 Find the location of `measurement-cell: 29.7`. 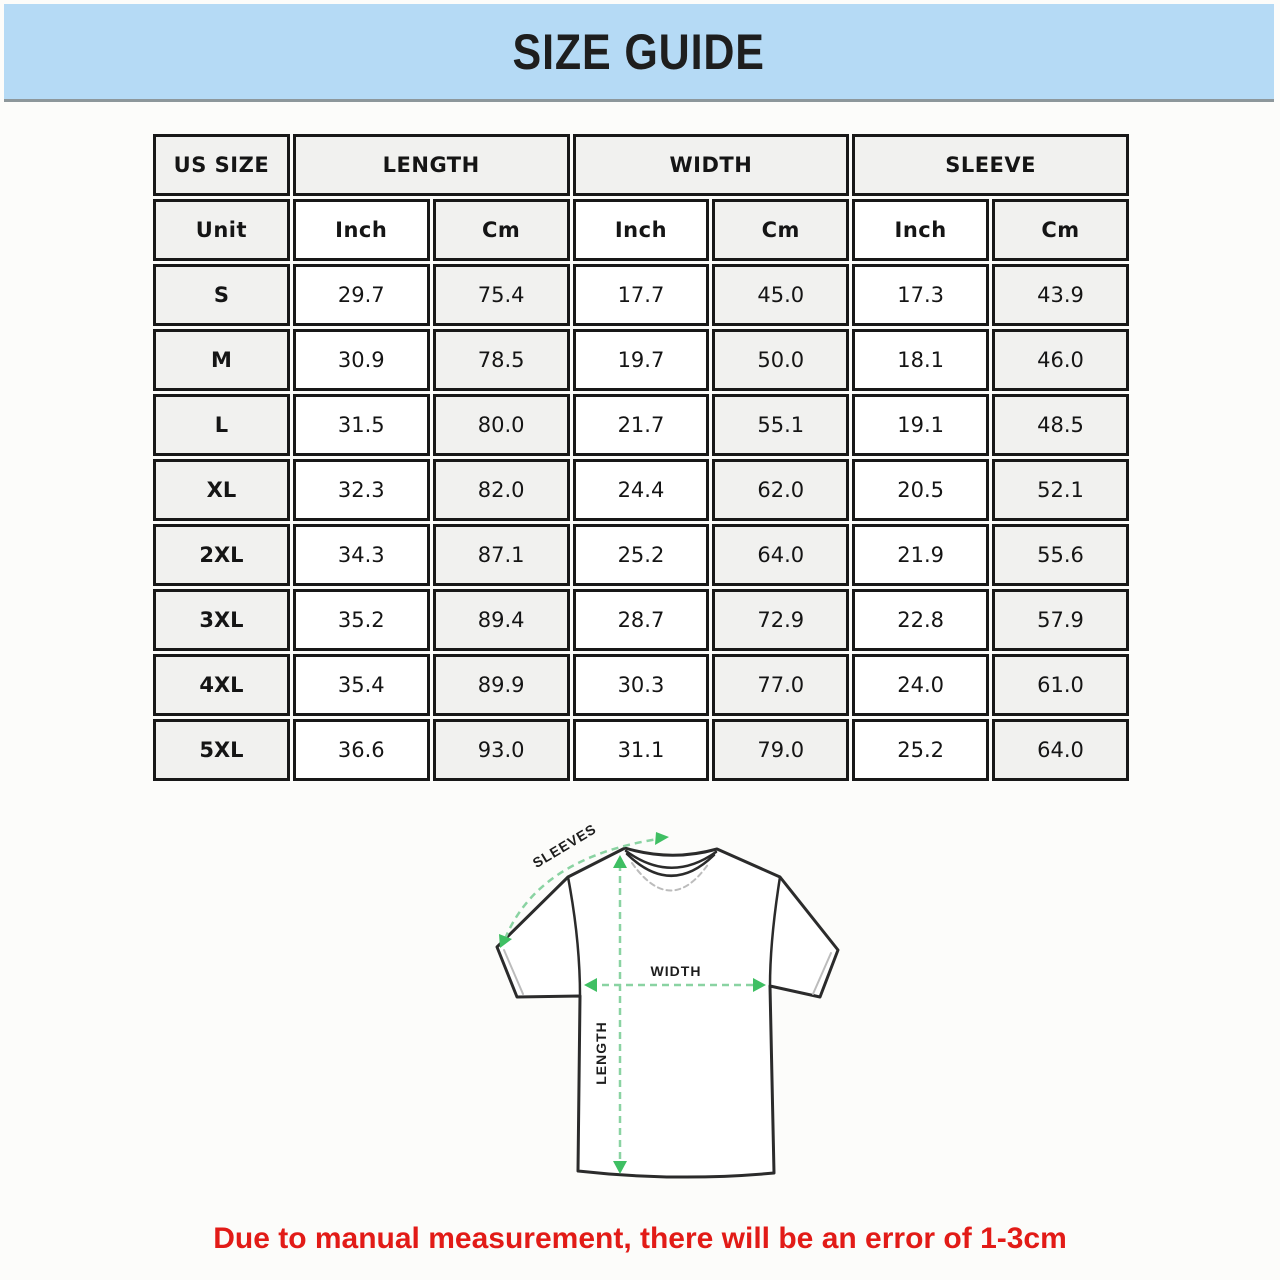

measurement-cell: 29.7 is located at coordinates (361, 295).